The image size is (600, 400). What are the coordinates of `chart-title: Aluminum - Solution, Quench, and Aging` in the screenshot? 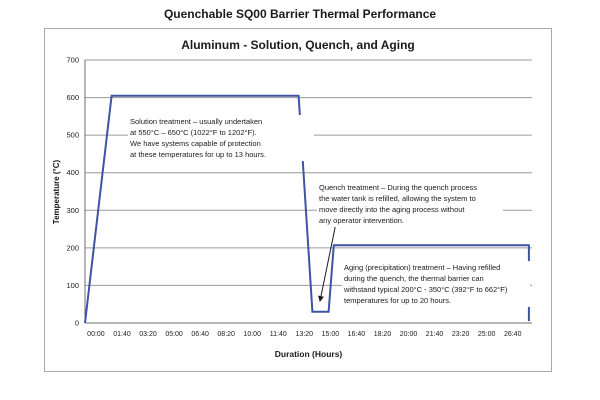 It's located at (298, 45).